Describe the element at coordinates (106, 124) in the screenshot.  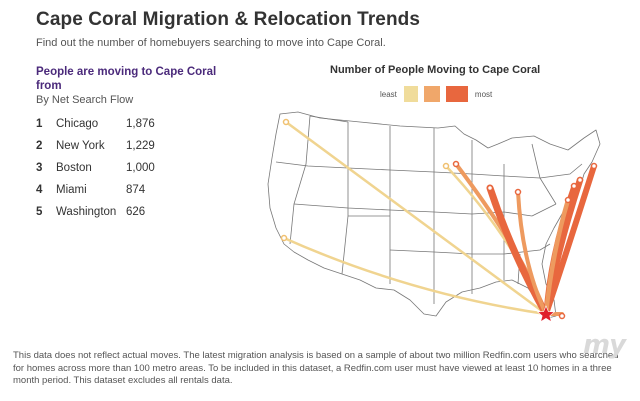
I see `ranking-item: 1 Chicago 1,876` at that location.